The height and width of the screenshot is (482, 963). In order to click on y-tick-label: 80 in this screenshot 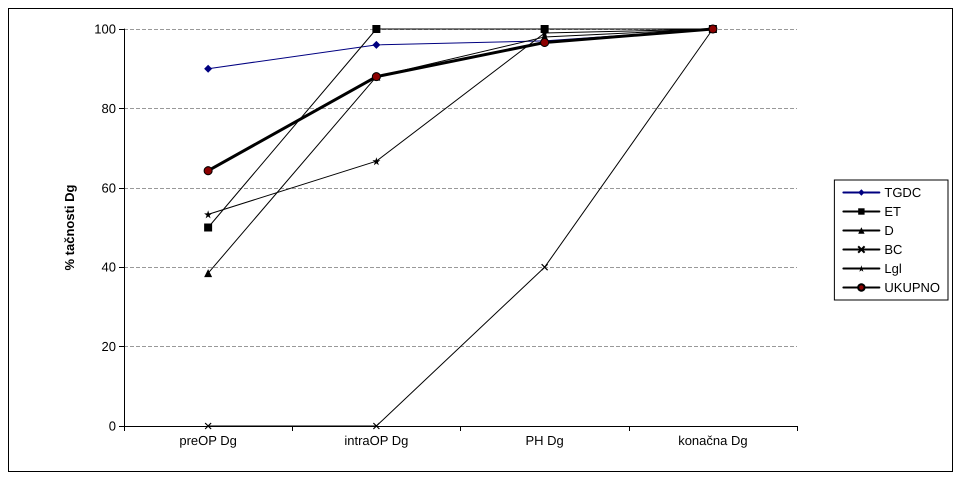, I will do `click(109, 108)`.